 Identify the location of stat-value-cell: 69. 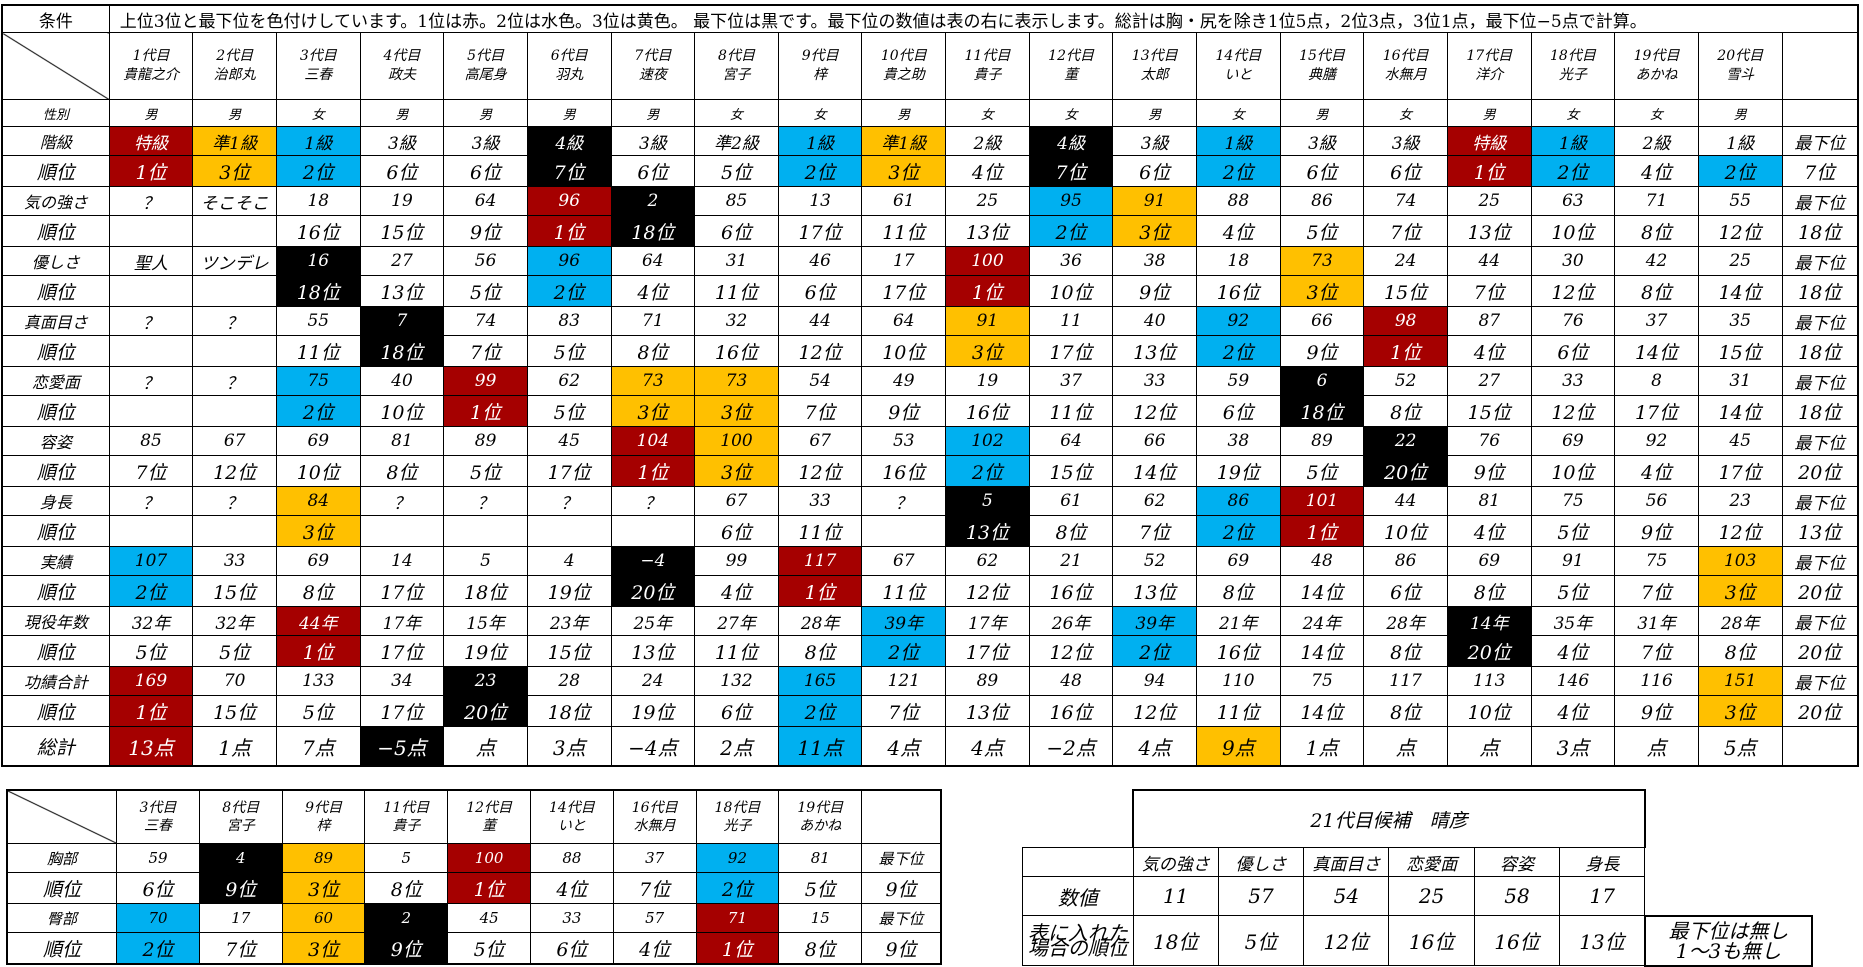
(1573, 441).